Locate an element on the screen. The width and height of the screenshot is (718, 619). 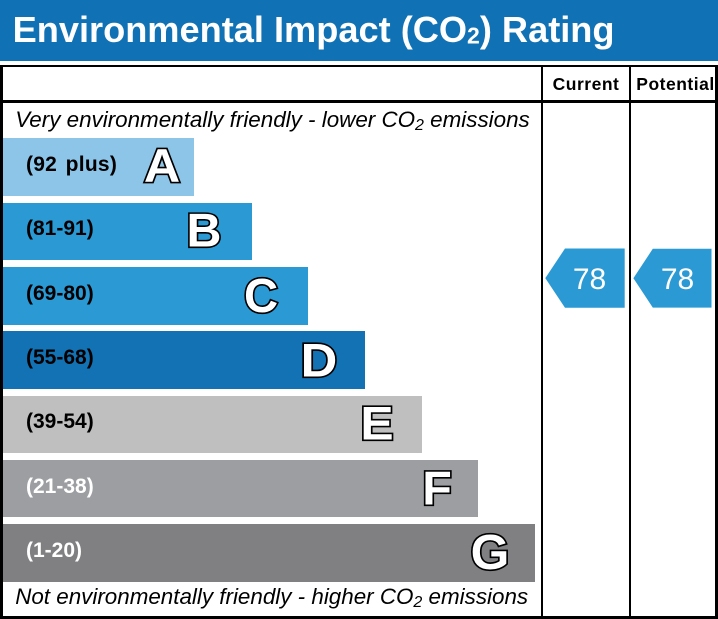
svg-text: G is located at coordinates (490, 553).